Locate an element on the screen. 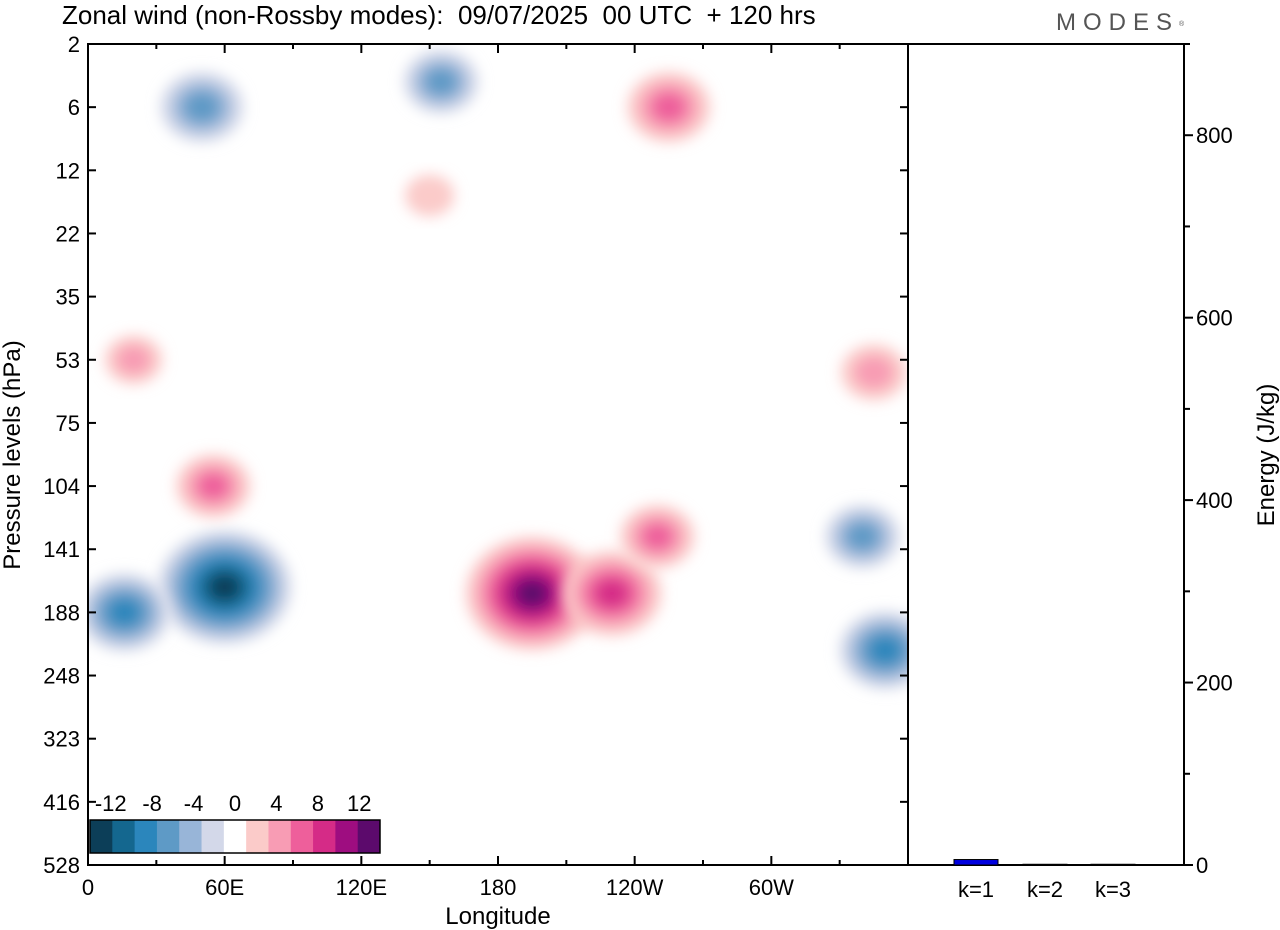 This screenshot has width=1280, height=930. registered-mark-icon: ® is located at coordinates (1182, 24).